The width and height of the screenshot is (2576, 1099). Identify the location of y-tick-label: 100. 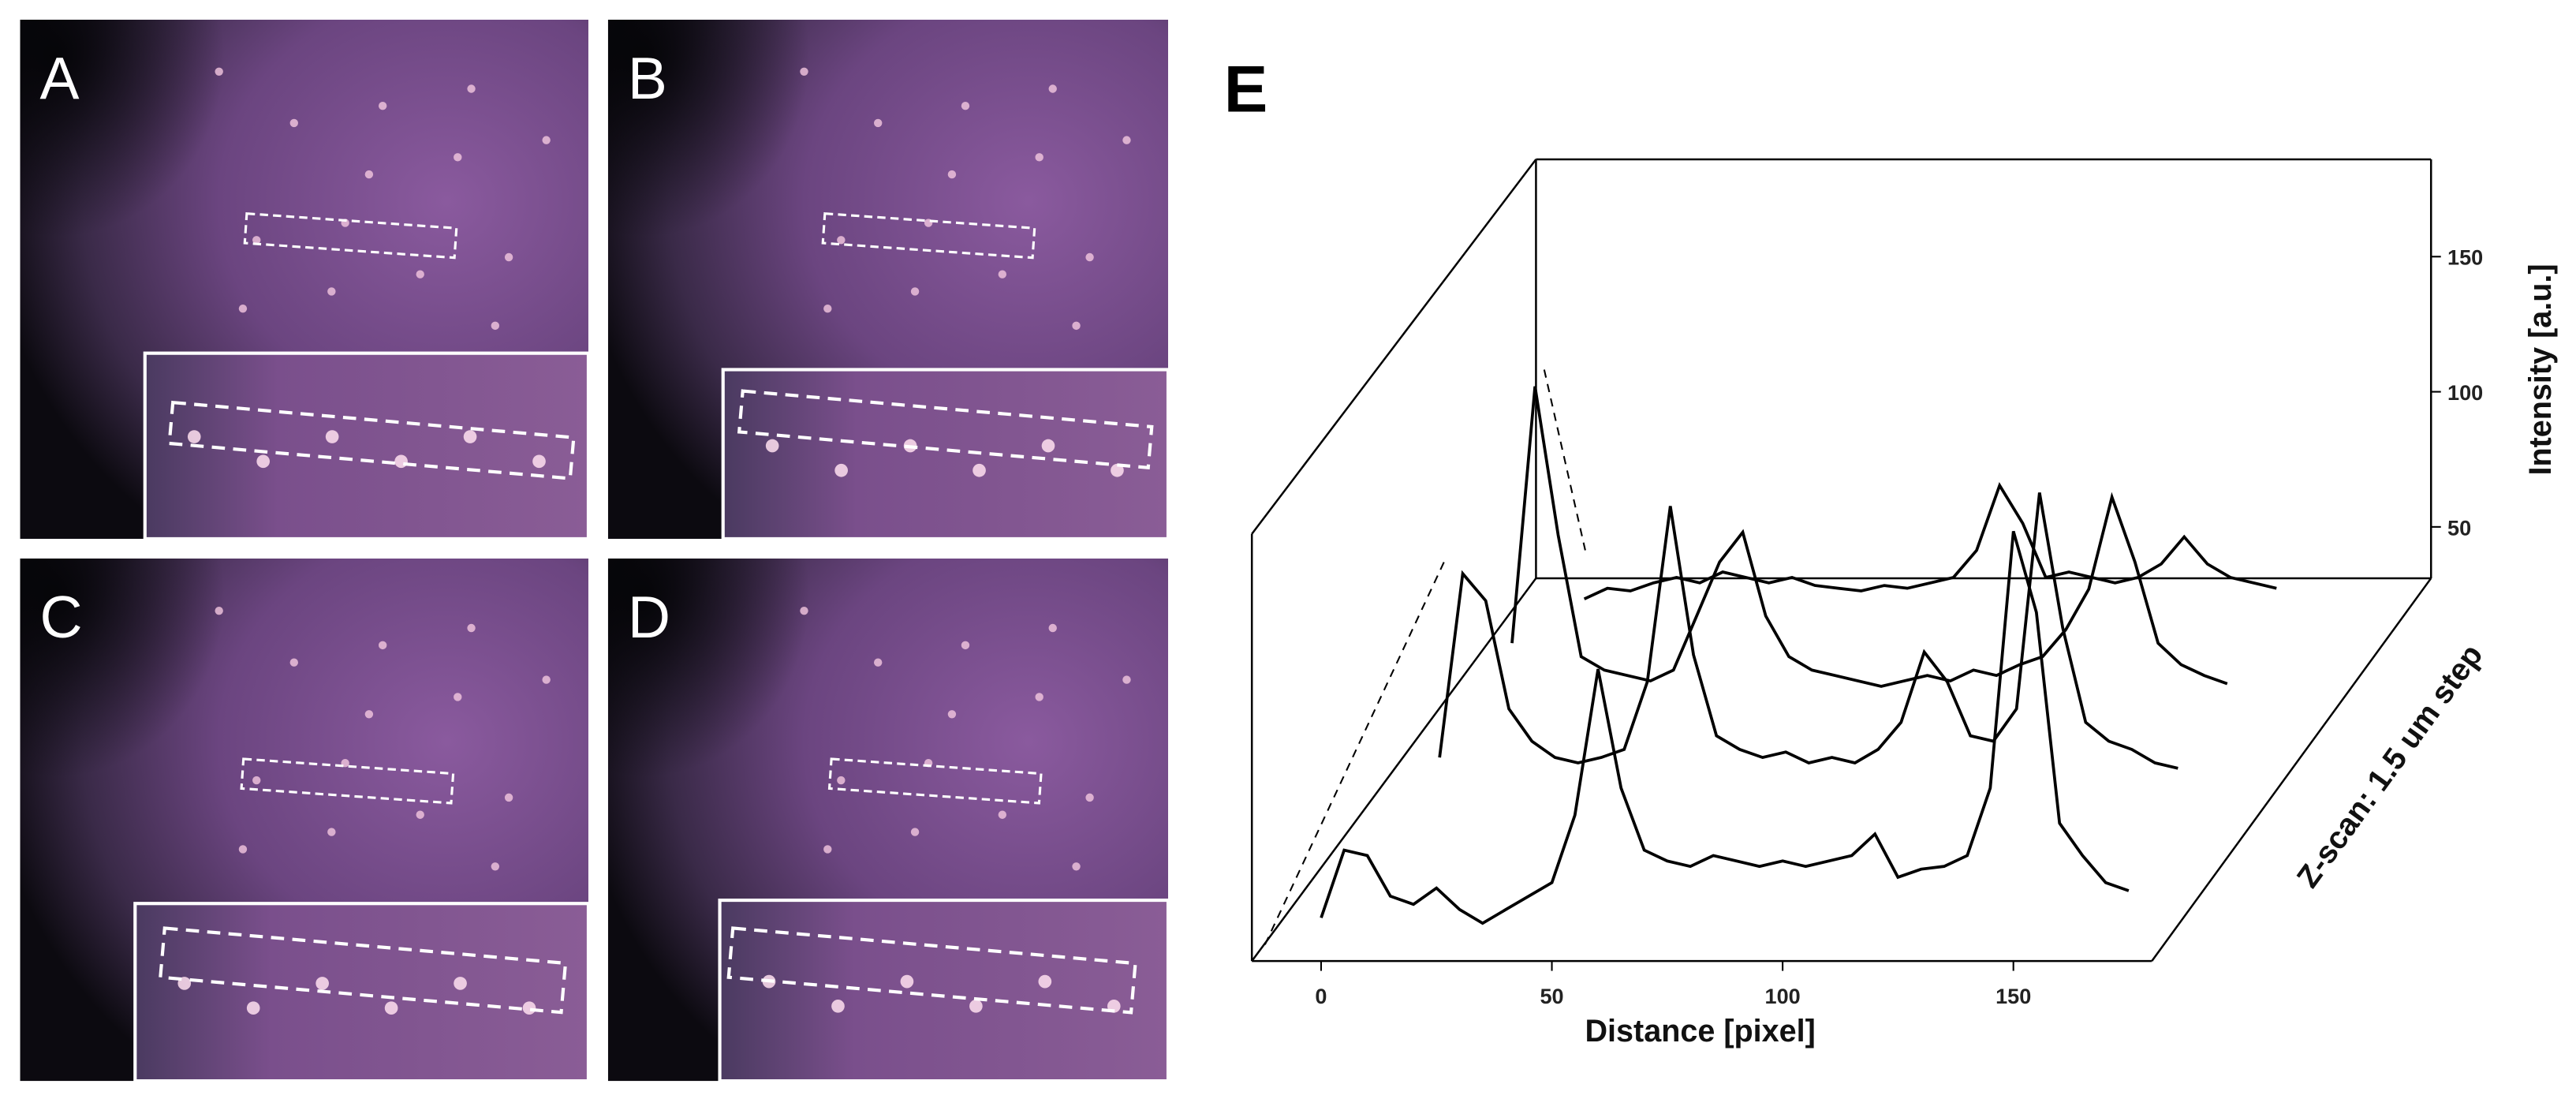
(2465, 393).